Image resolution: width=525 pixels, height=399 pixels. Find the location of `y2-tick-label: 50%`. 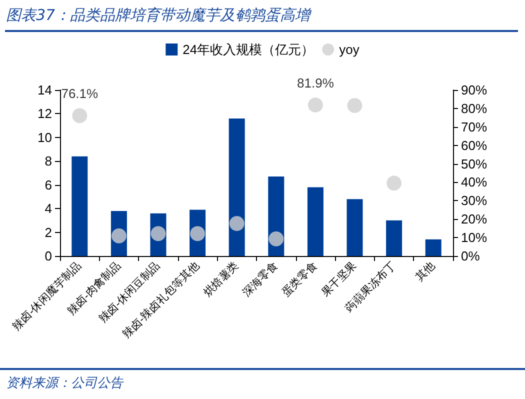

y2-tick-label: 50% is located at coordinates (474, 164).